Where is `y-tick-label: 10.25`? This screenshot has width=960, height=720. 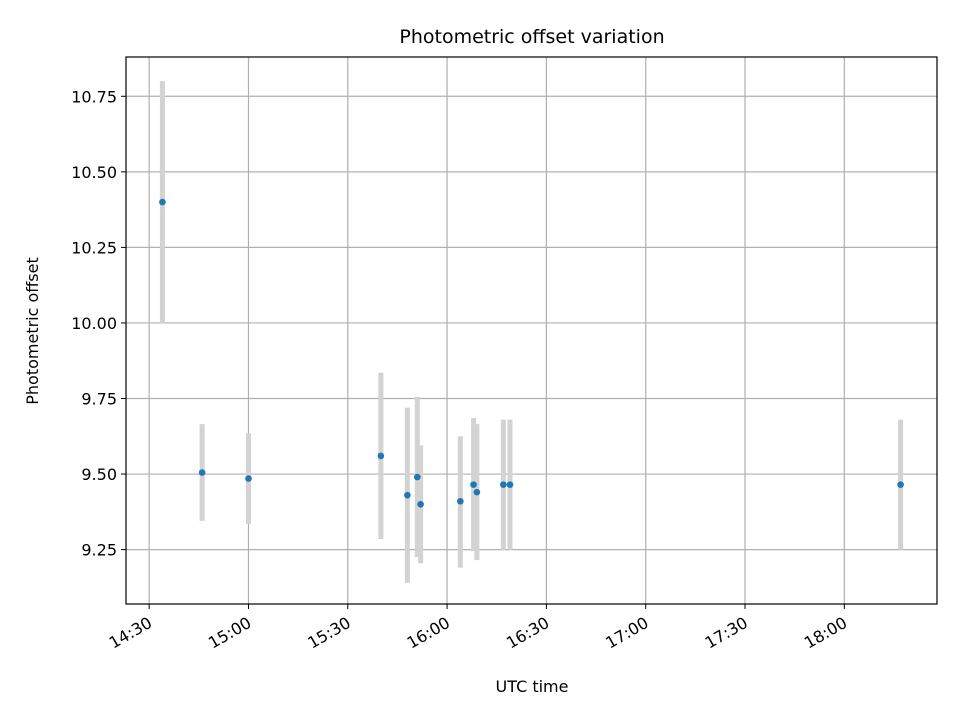
y-tick-label: 10.25 is located at coordinates (94, 247).